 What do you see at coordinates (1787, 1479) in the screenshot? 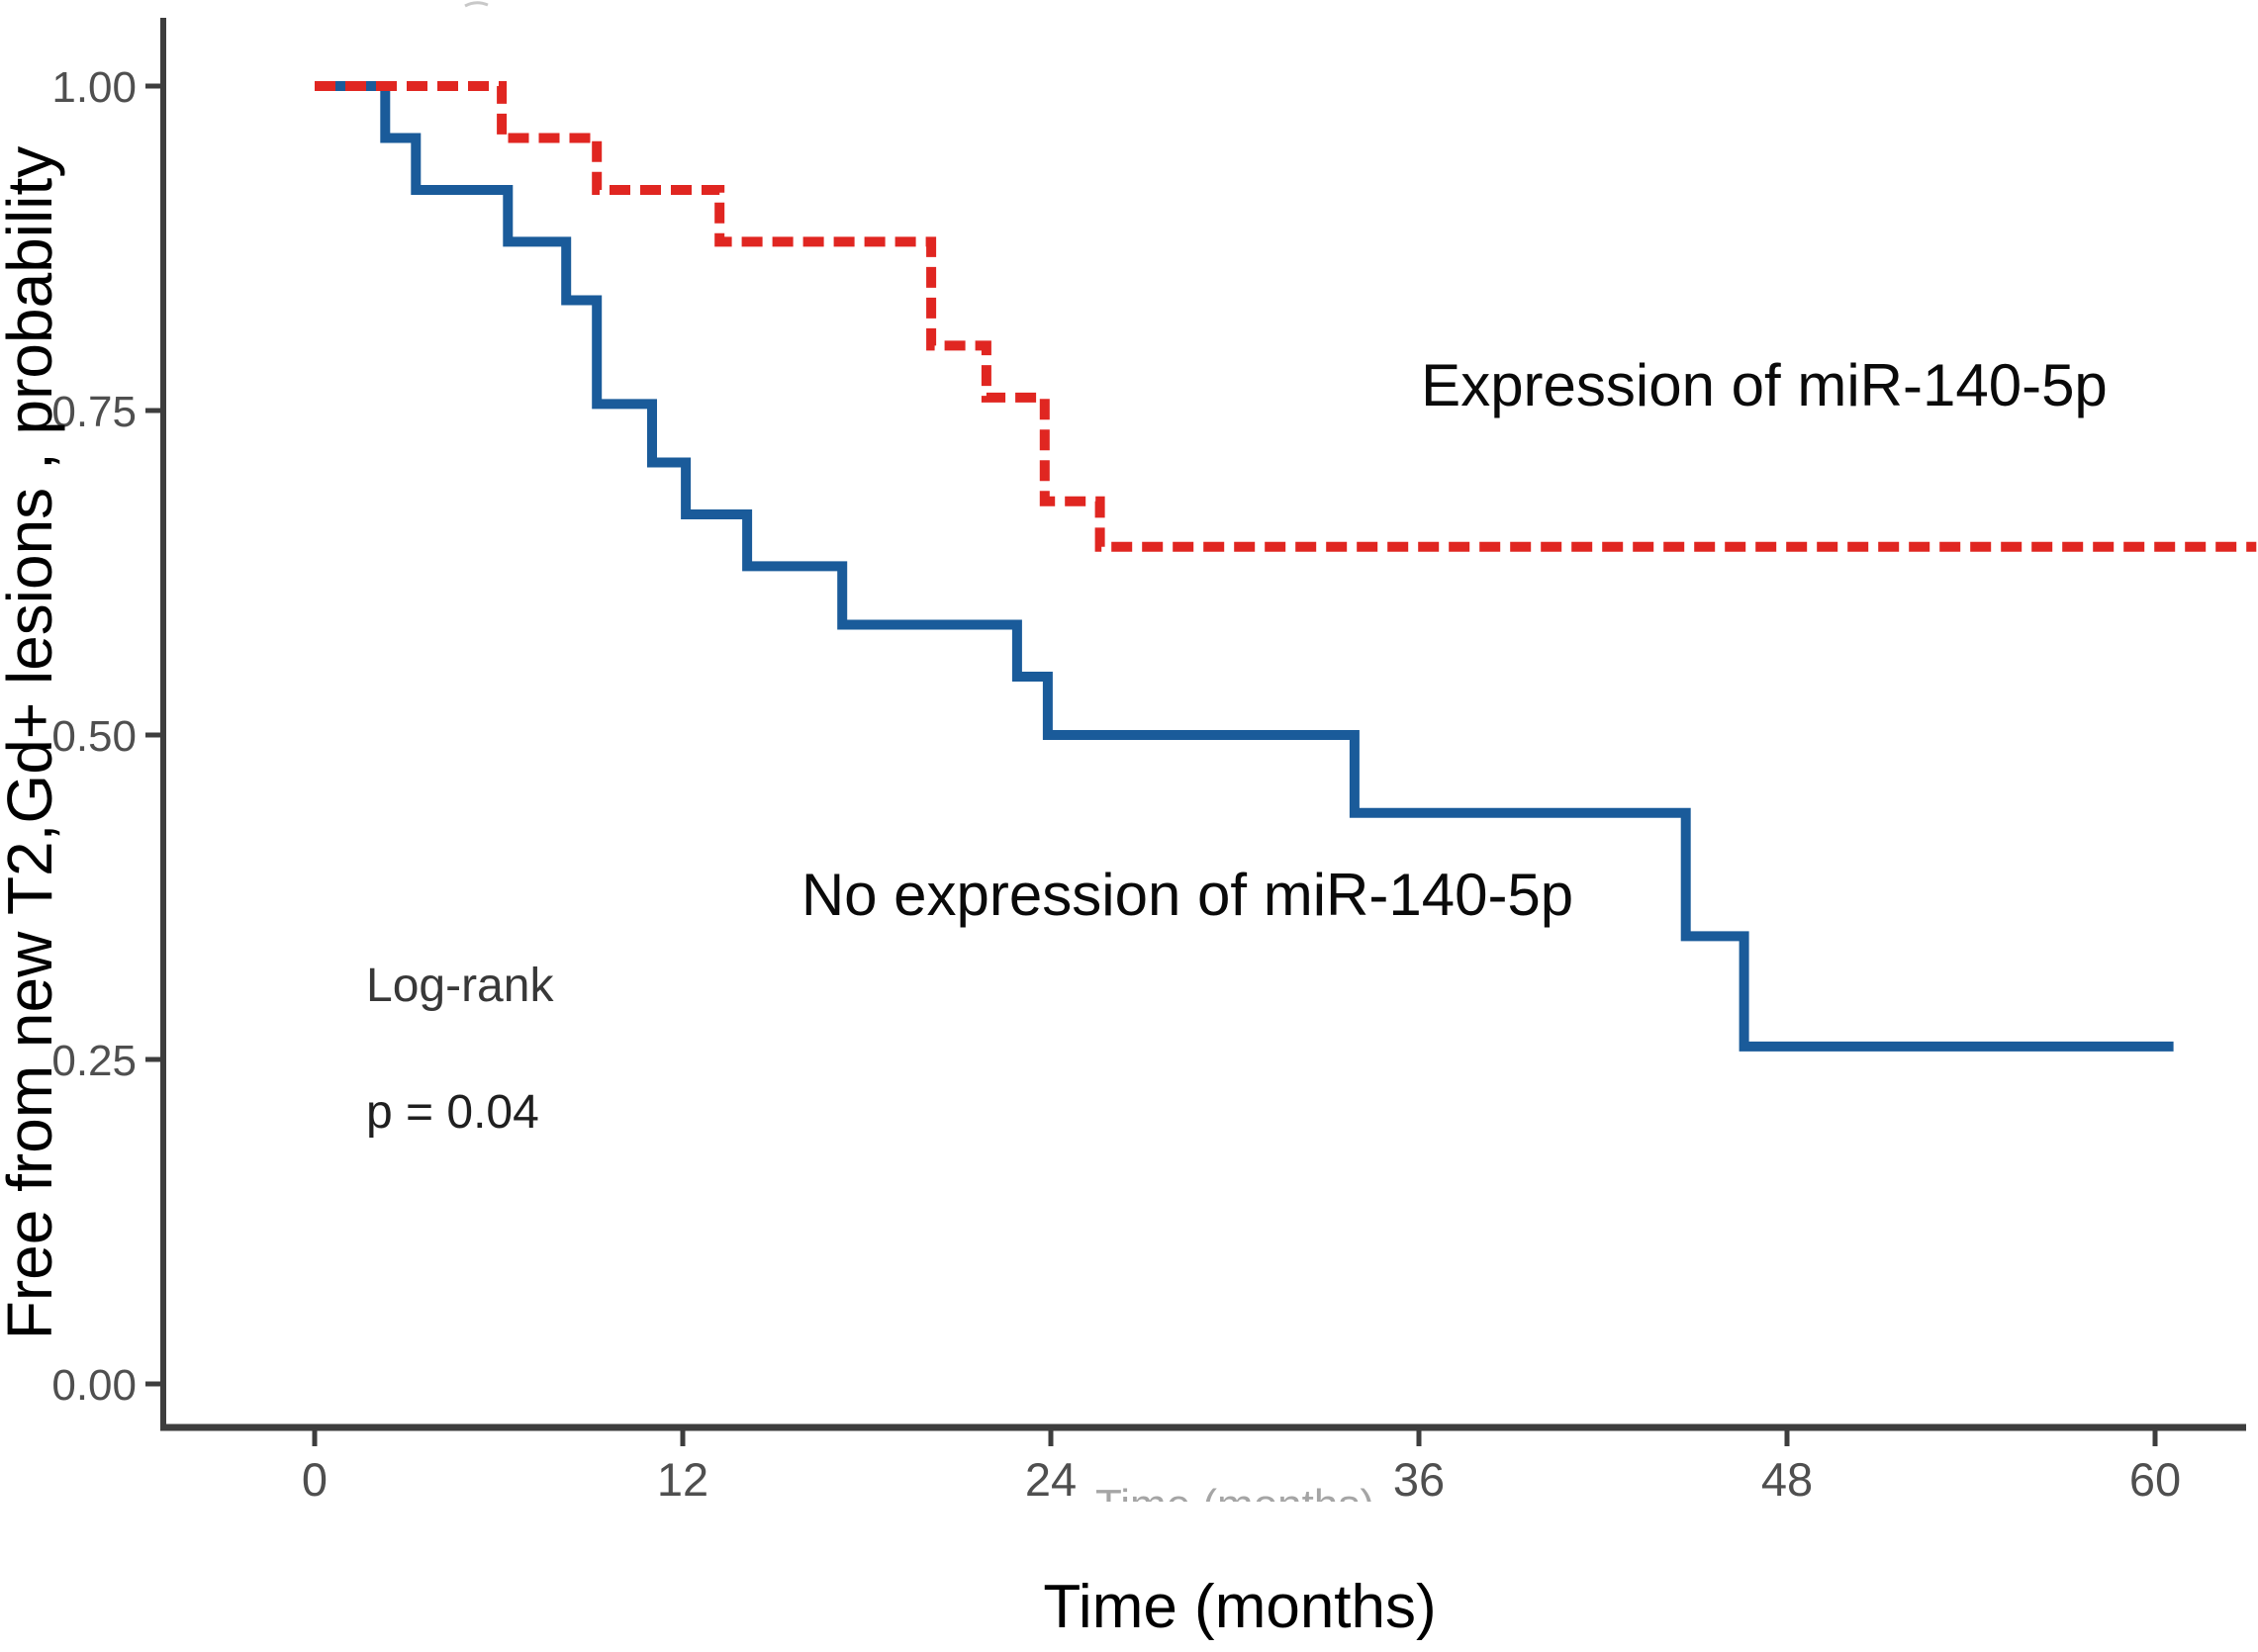
I see `x-tick-label: 48` at bounding box center [1787, 1479].